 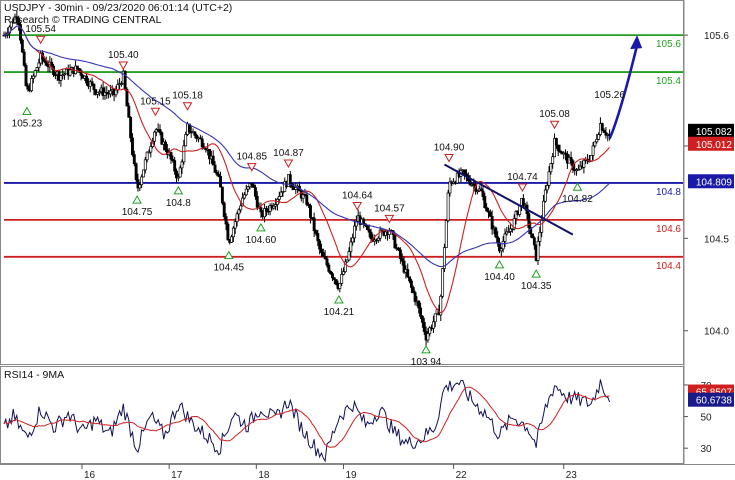 I want to click on pivot-price-tag: 104.809, so click(x=714, y=182).